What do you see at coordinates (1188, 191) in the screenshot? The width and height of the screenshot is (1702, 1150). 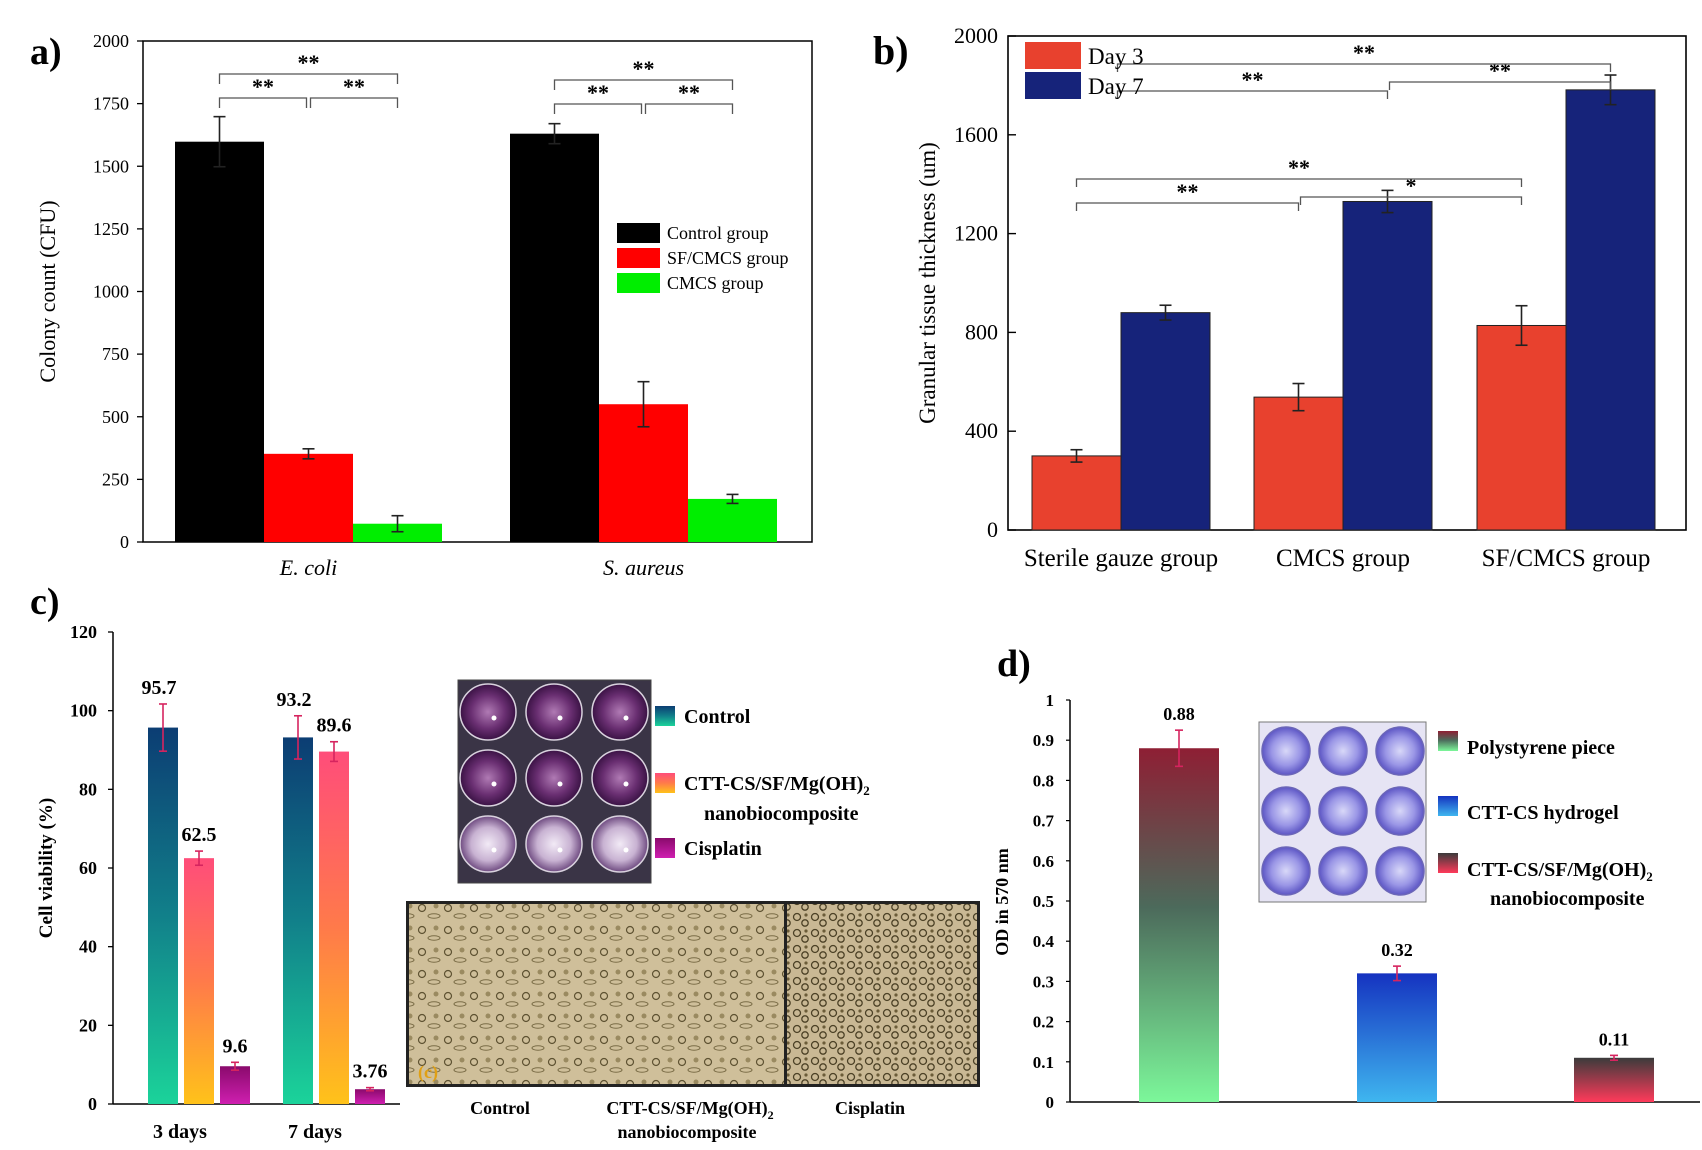 I see `sig-bracket-day3-a-label: **` at bounding box center [1188, 191].